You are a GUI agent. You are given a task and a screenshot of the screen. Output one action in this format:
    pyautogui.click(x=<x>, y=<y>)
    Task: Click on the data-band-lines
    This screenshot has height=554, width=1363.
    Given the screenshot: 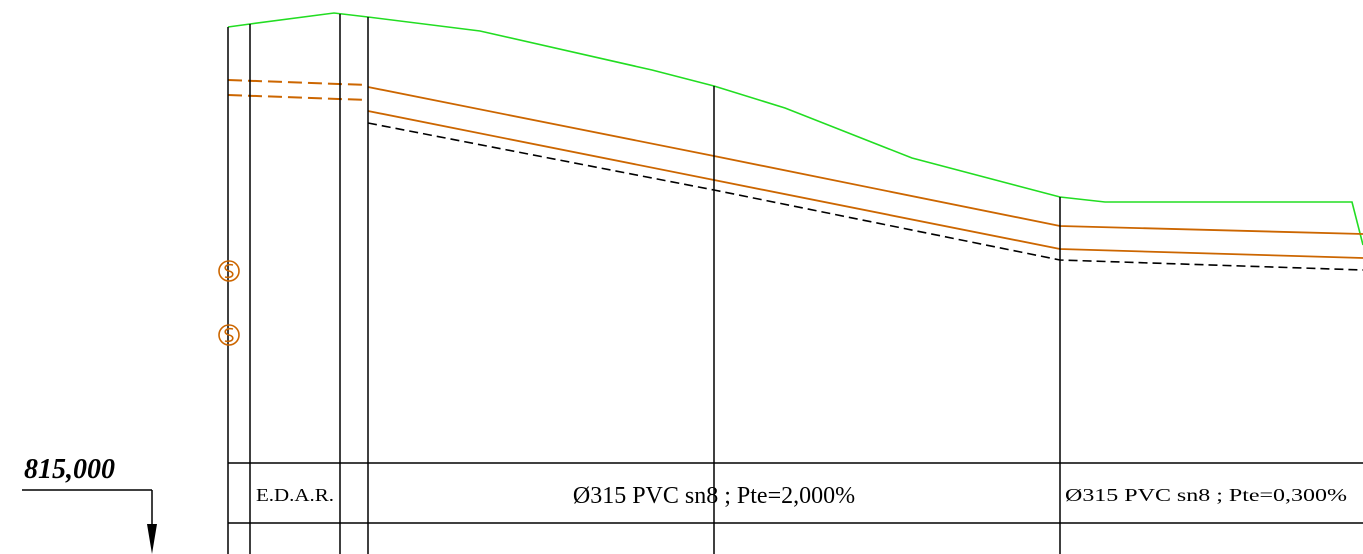 What is the action you would take?
    pyautogui.click(x=795, y=493)
    